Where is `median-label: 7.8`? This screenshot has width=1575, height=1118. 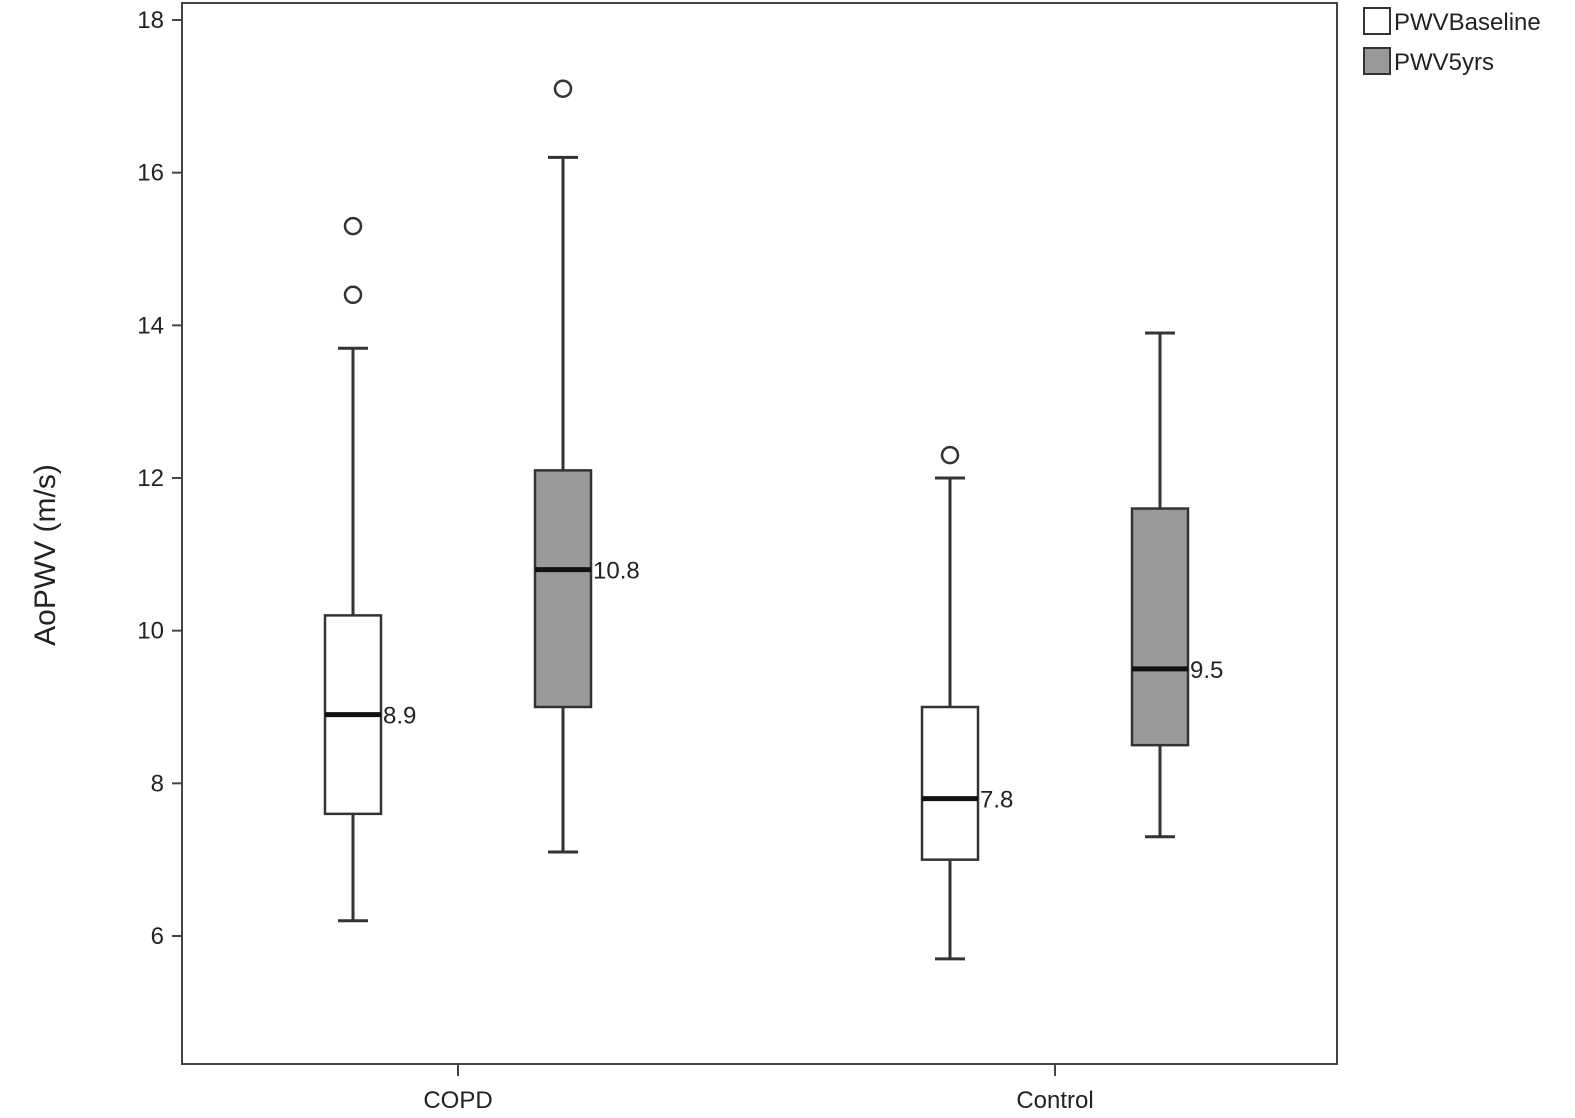 median-label: 7.8 is located at coordinates (996, 800).